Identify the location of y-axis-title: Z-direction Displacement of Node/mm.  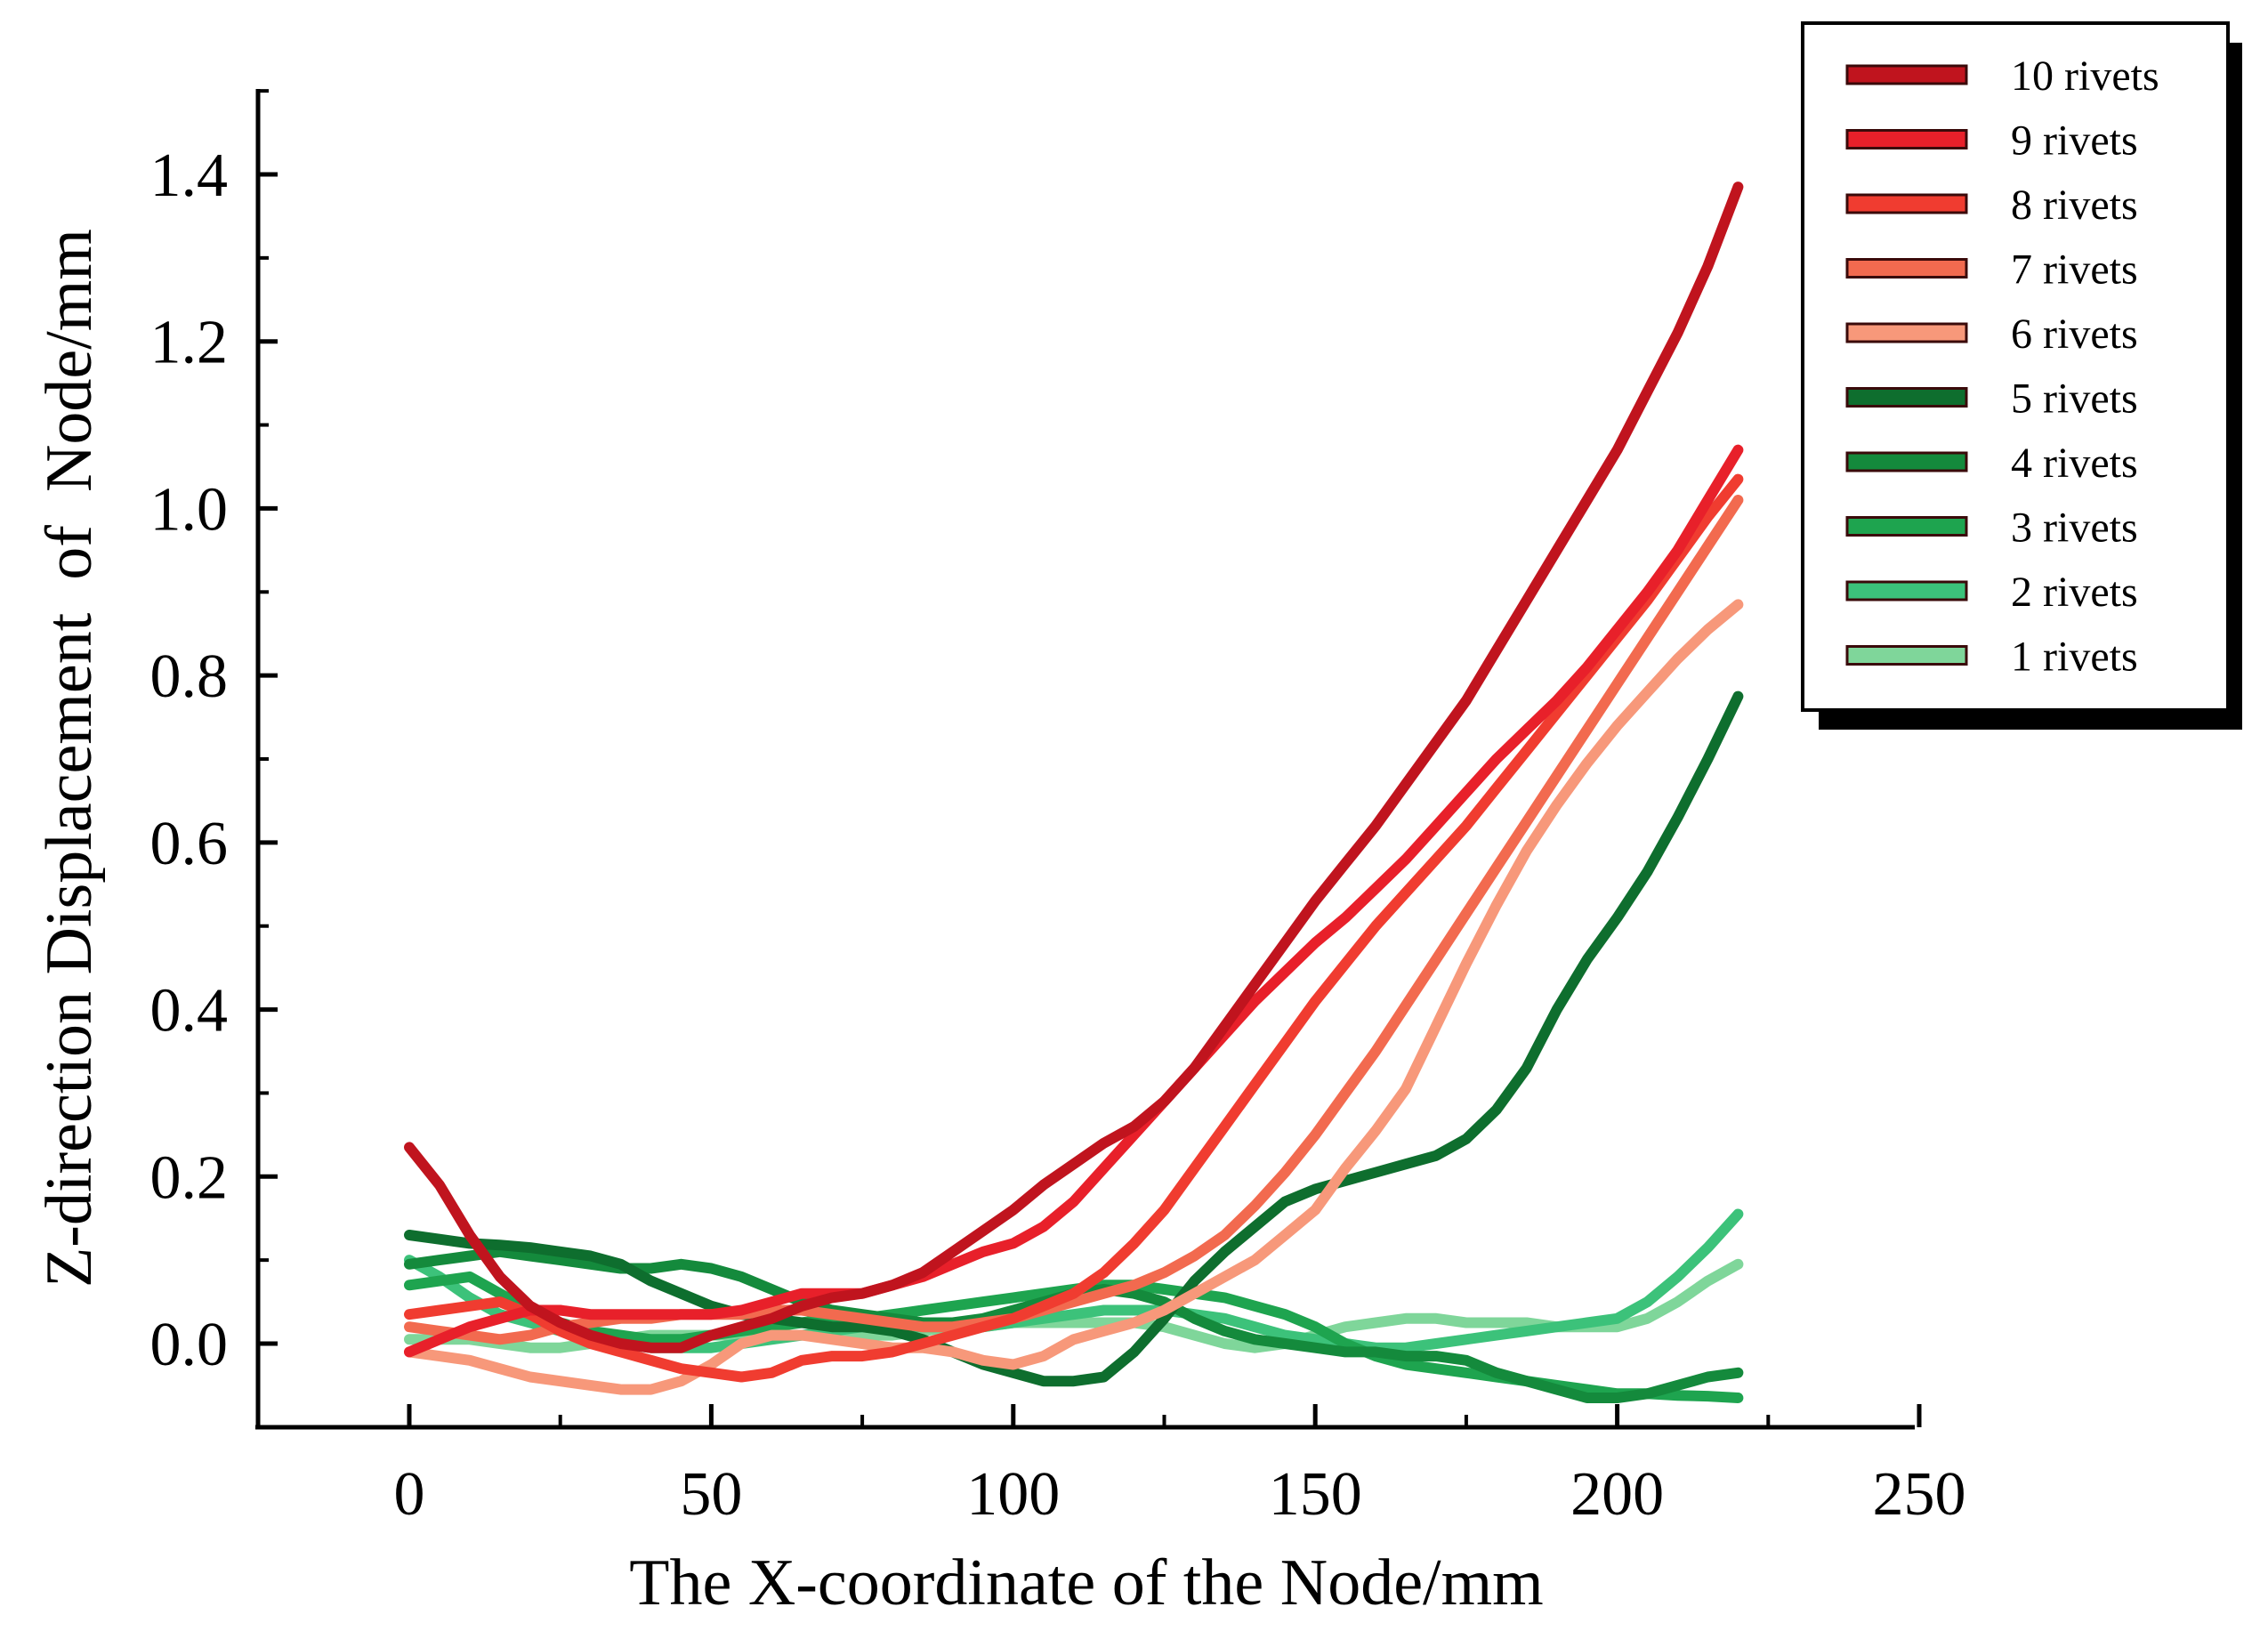
(69, 758).